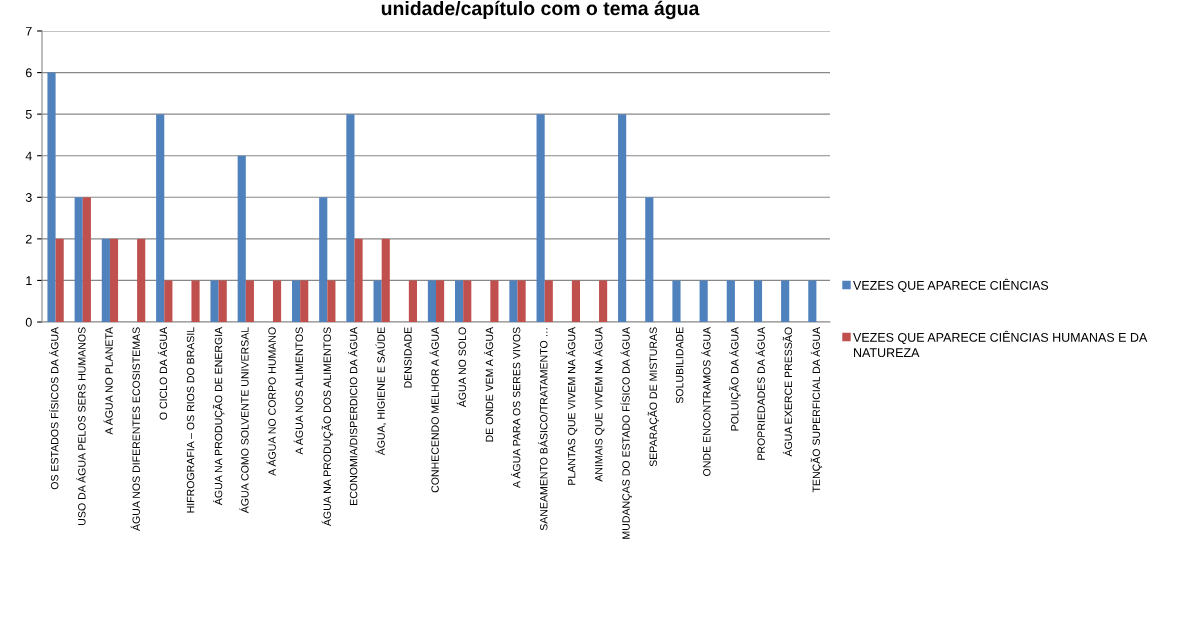 The height and width of the screenshot is (626, 1203). Describe the element at coordinates (108, 380) in the screenshot. I see `x-tick-label: A ÁGUA NO PLANETA` at that location.